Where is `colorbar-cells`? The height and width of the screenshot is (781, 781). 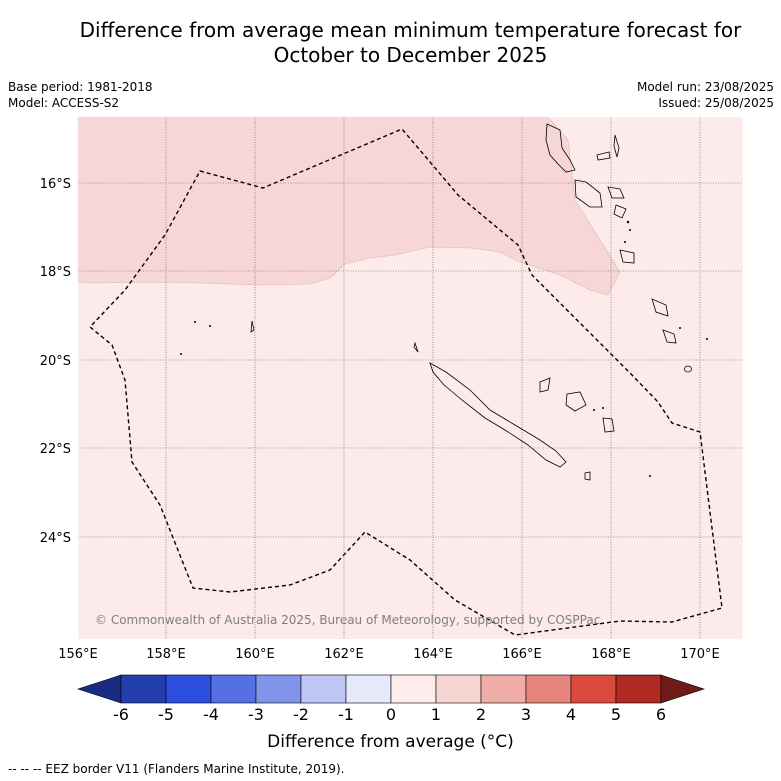 colorbar-cells is located at coordinates (391, 689).